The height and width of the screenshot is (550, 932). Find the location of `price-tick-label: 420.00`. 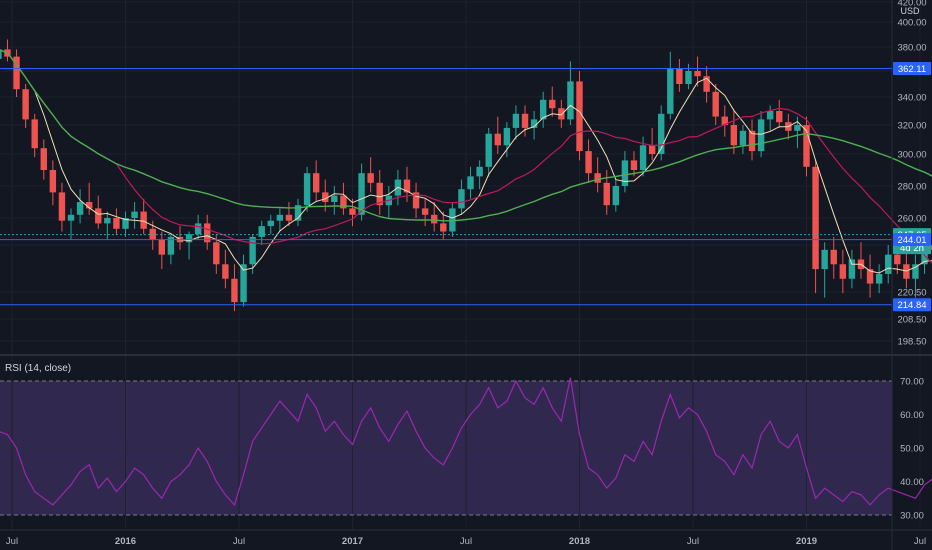

price-tick-label: 420.00 is located at coordinates (911, 4).